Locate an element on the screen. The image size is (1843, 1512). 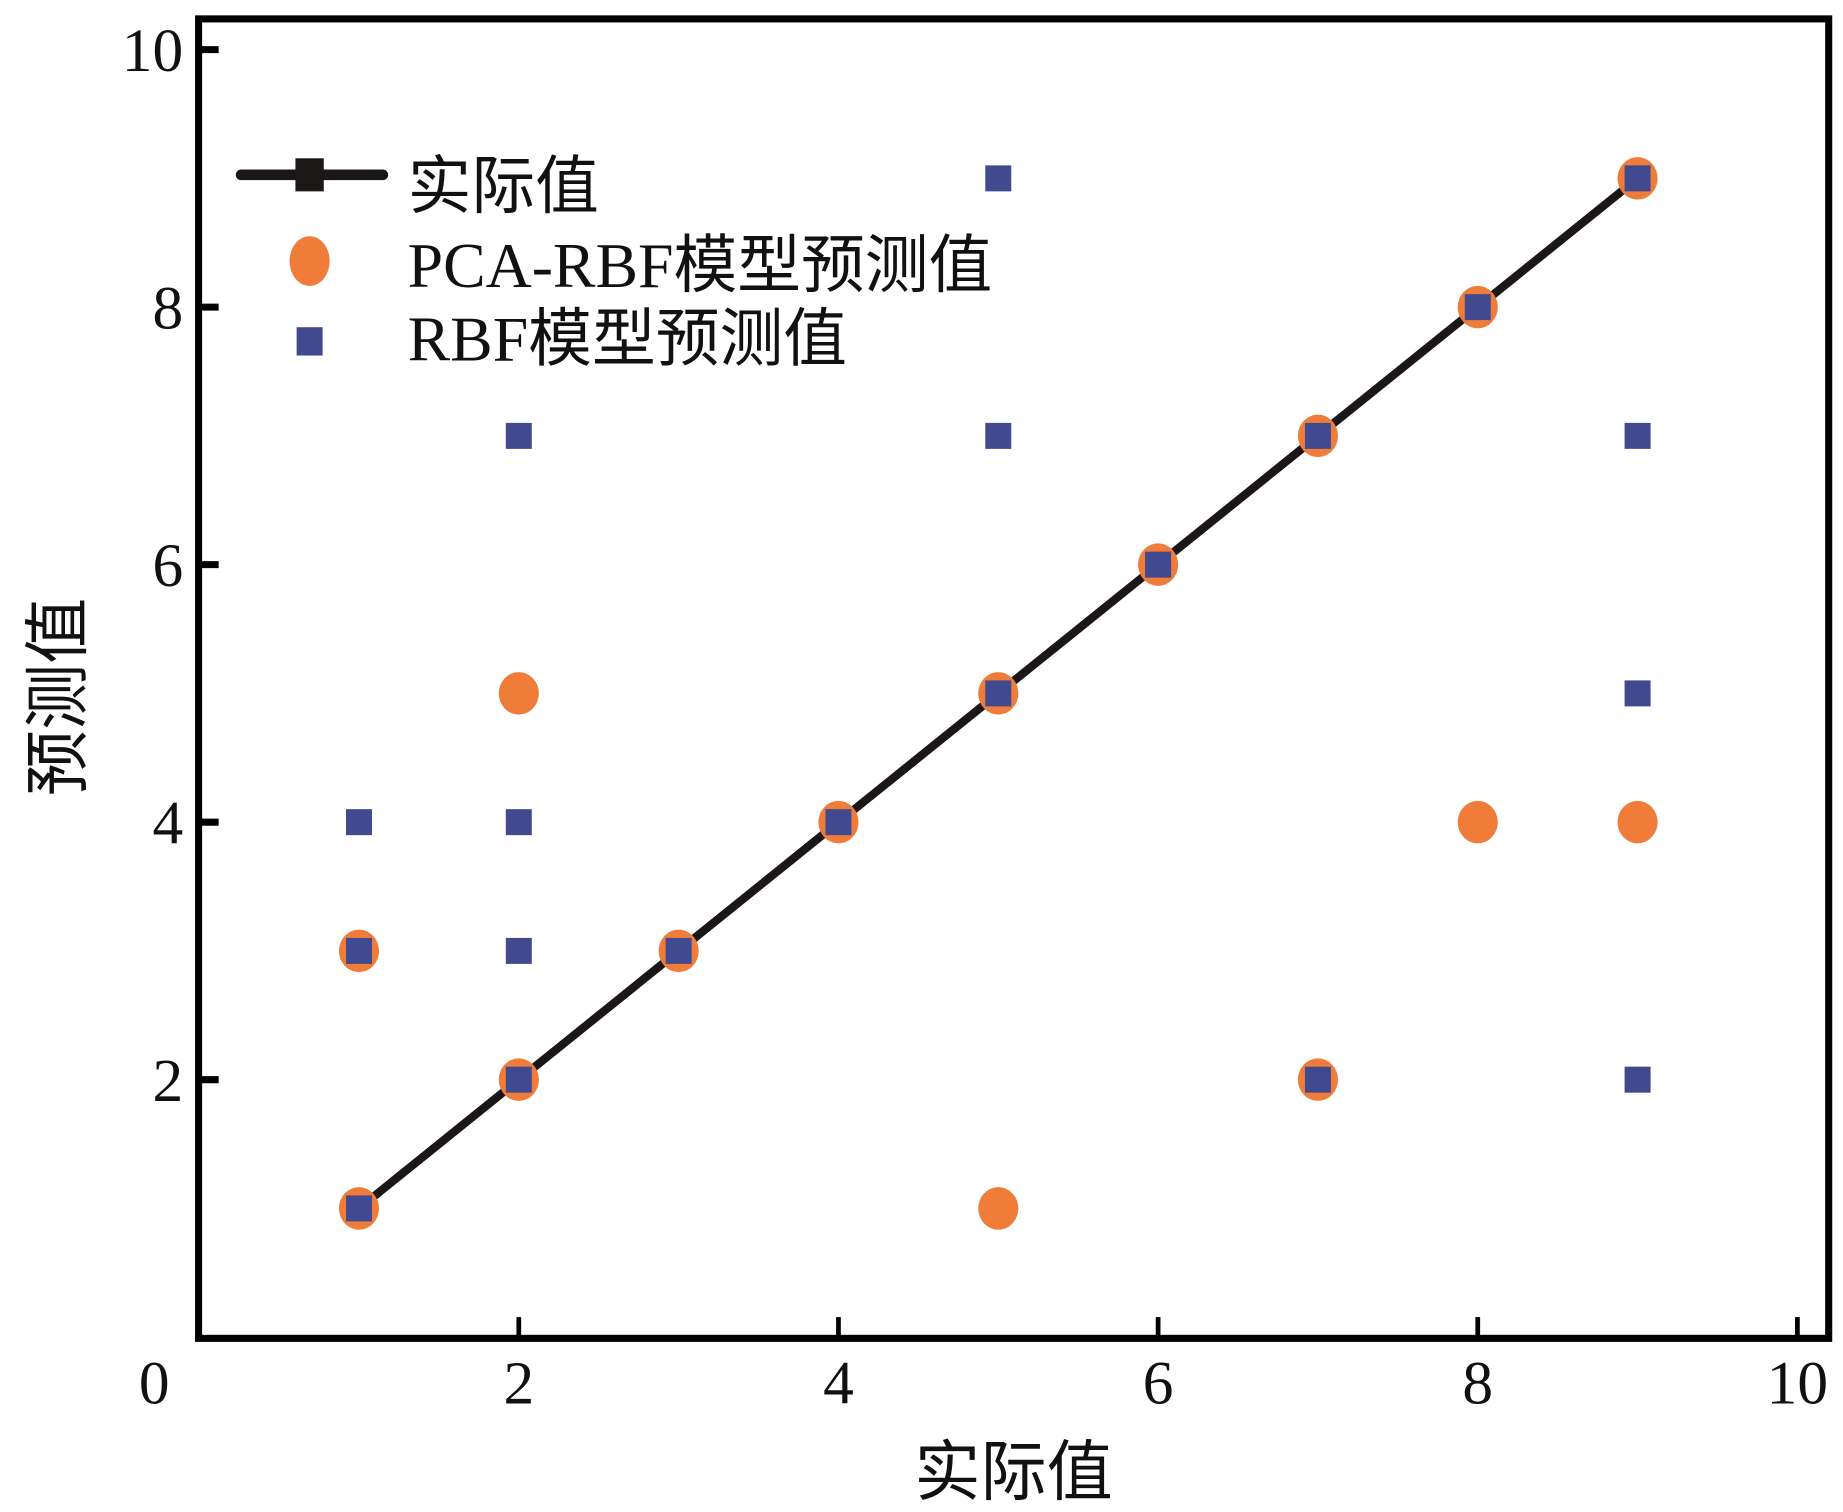
legend-label-pca-rbf: PCA-RBF模型预测值 is located at coordinates (700, 265).